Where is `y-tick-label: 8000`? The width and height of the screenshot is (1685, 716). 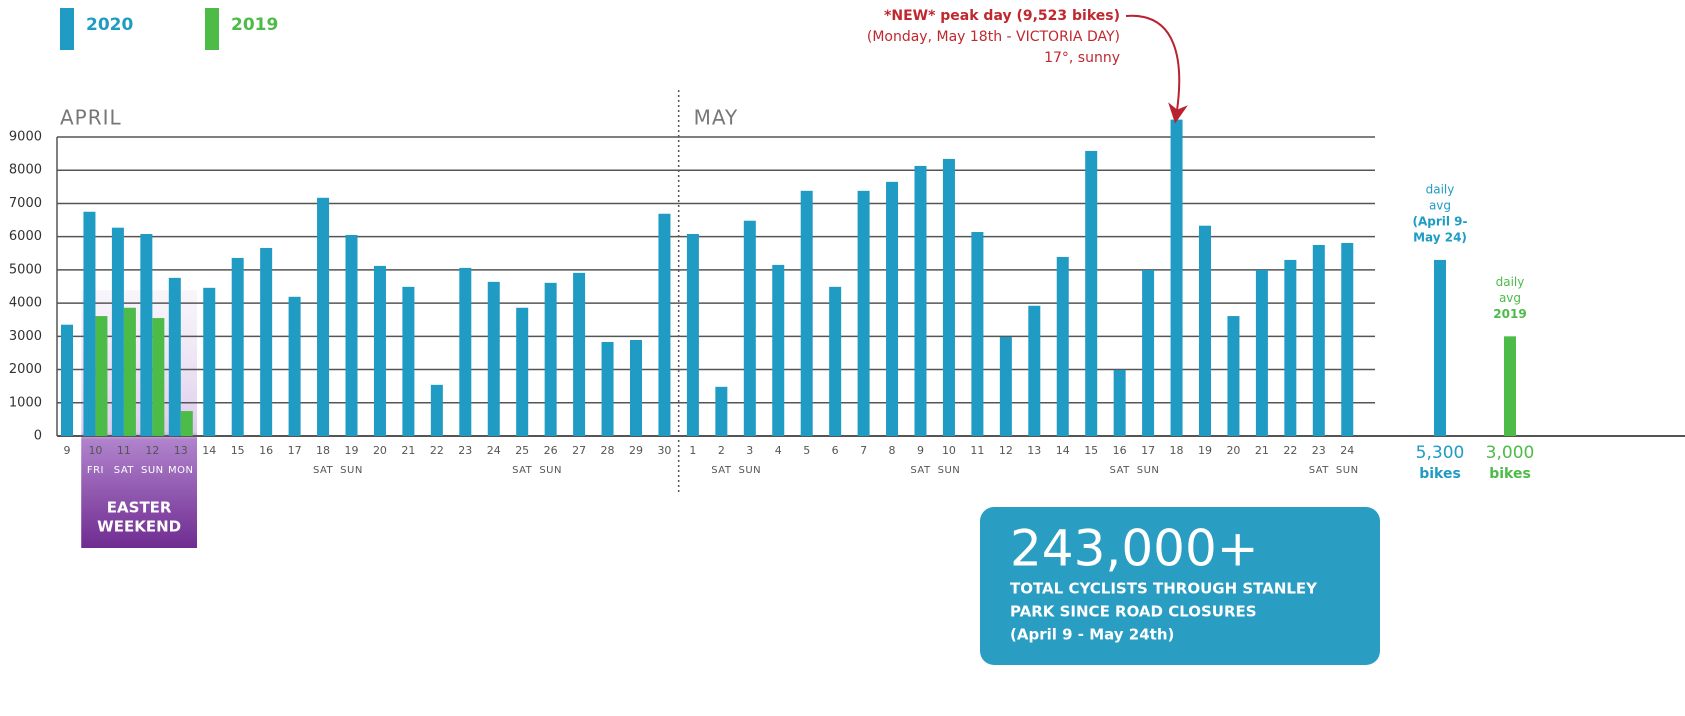
y-tick-label: 8000 is located at coordinates (25, 170).